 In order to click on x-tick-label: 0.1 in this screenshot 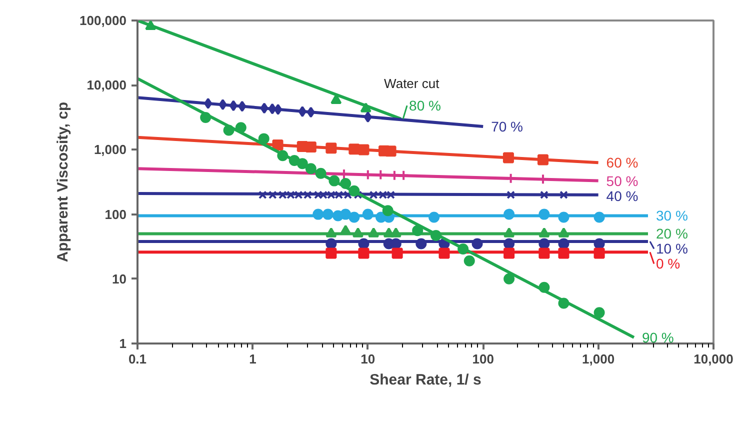, I will do `click(137, 359)`.